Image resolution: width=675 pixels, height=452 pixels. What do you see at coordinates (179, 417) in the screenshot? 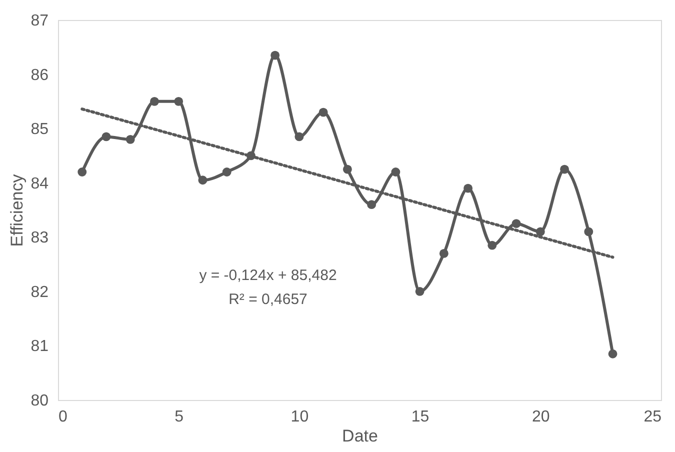
I see `x-tick-label: 5` at bounding box center [179, 417].